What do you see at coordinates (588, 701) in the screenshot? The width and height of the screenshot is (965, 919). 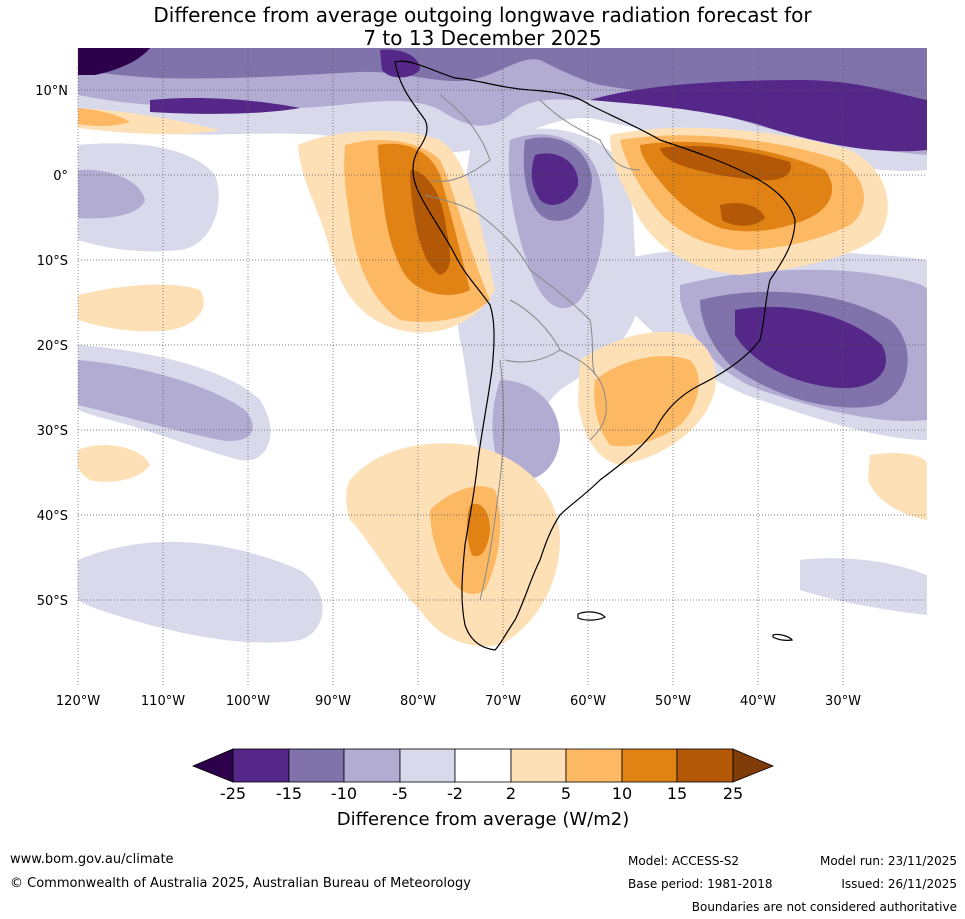 I see `lon-label-60w: 60°W` at bounding box center [588, 701].